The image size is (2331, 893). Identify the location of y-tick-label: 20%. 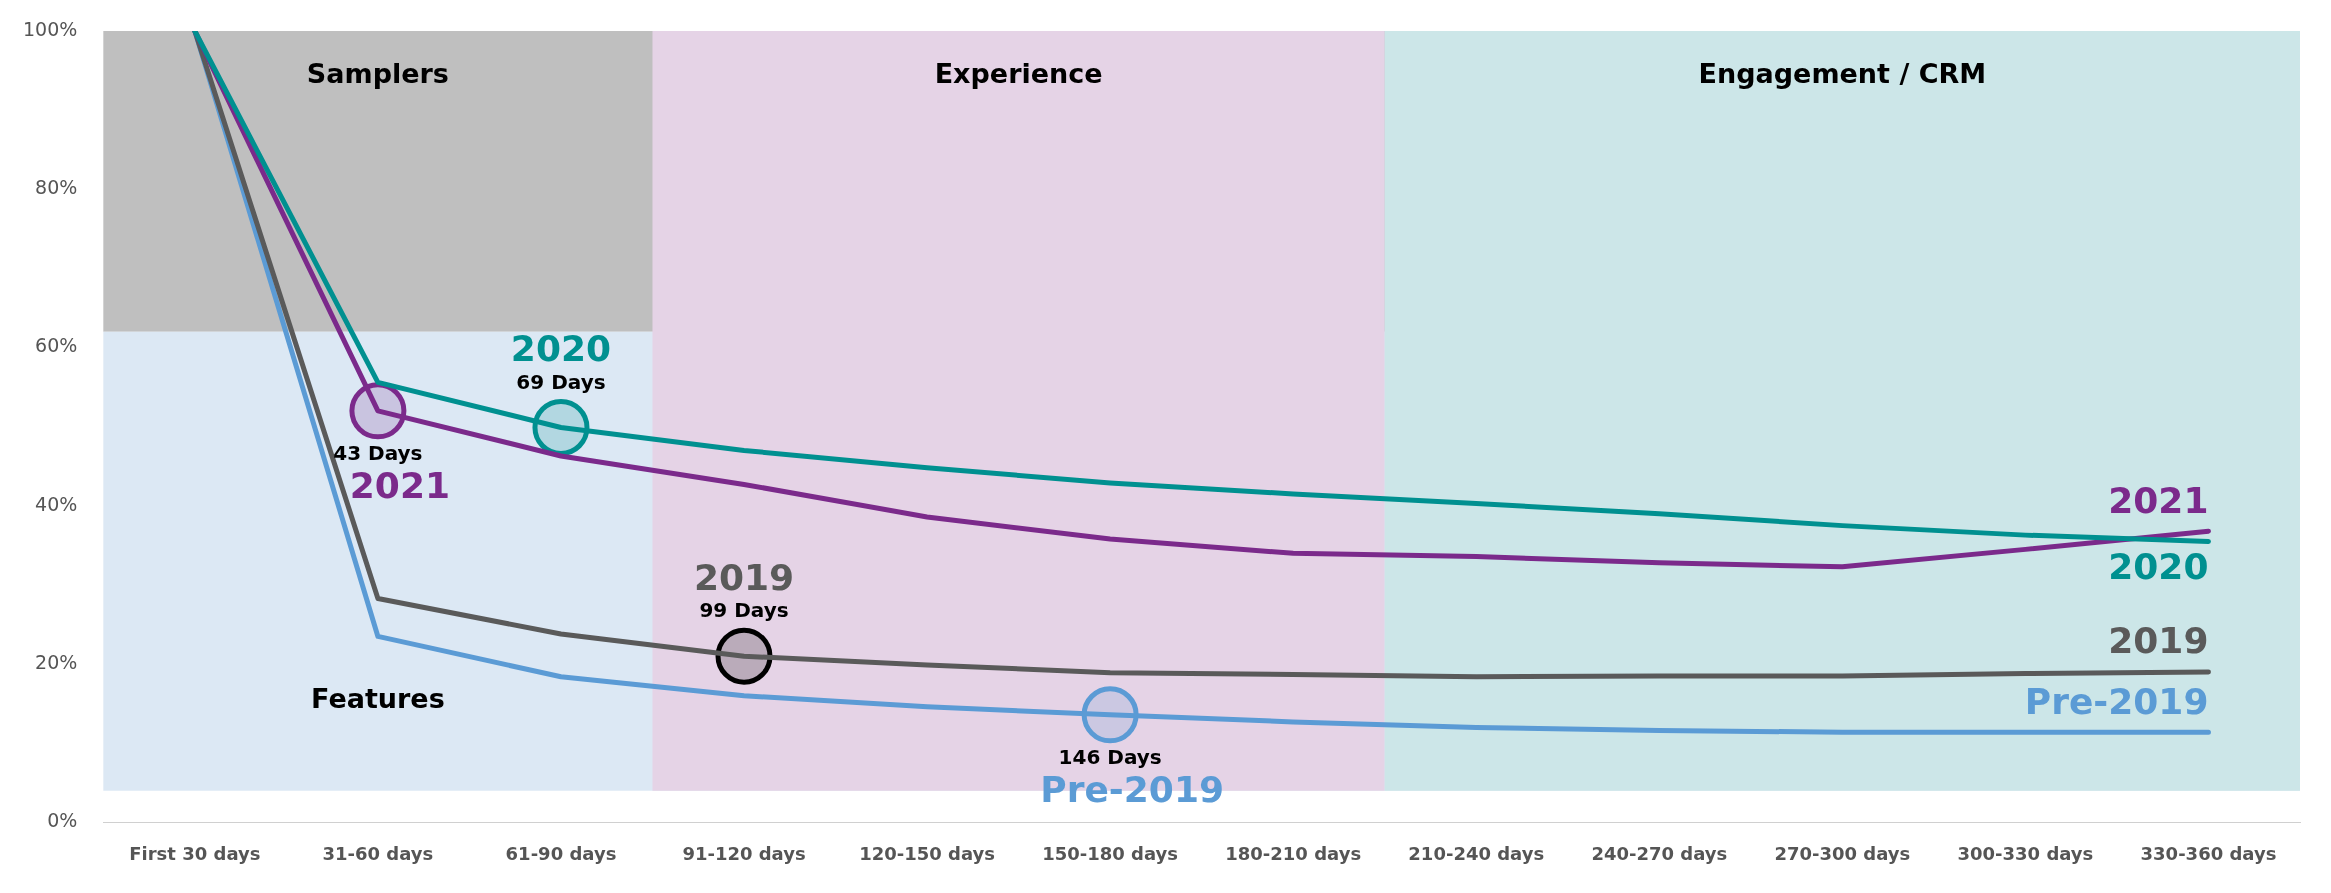
(56, 662).